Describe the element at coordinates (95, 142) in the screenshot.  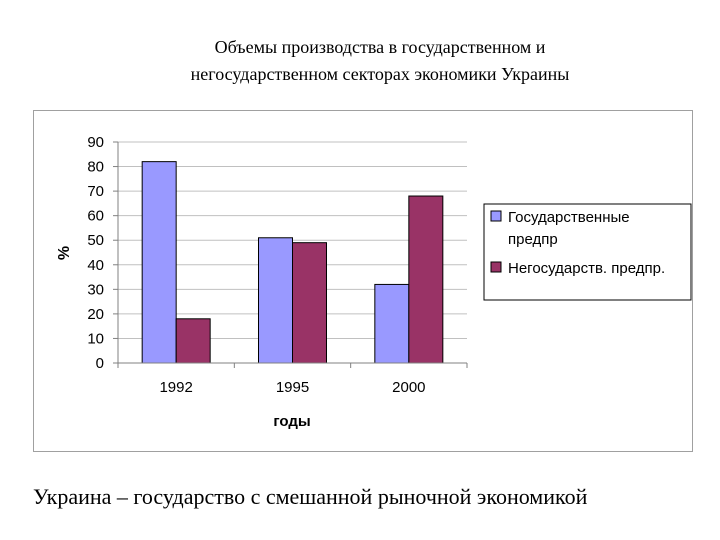
I see `y-tick-label: 90` at that location.